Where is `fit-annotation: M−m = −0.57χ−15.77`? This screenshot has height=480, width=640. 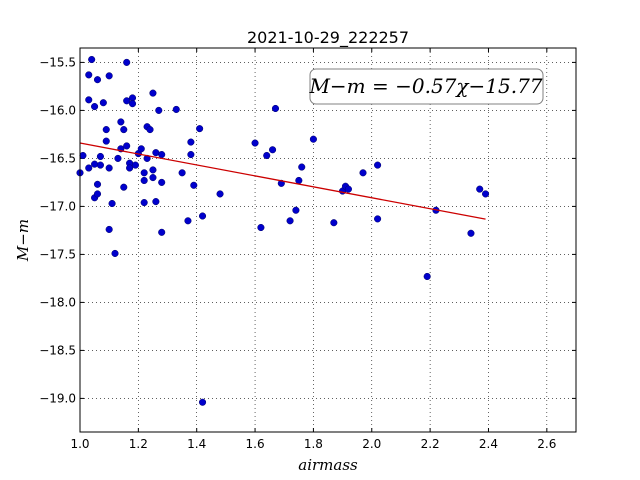 fit-annotation: M−m = −0.57χ−15.77 is located at coordinates (426, 86).